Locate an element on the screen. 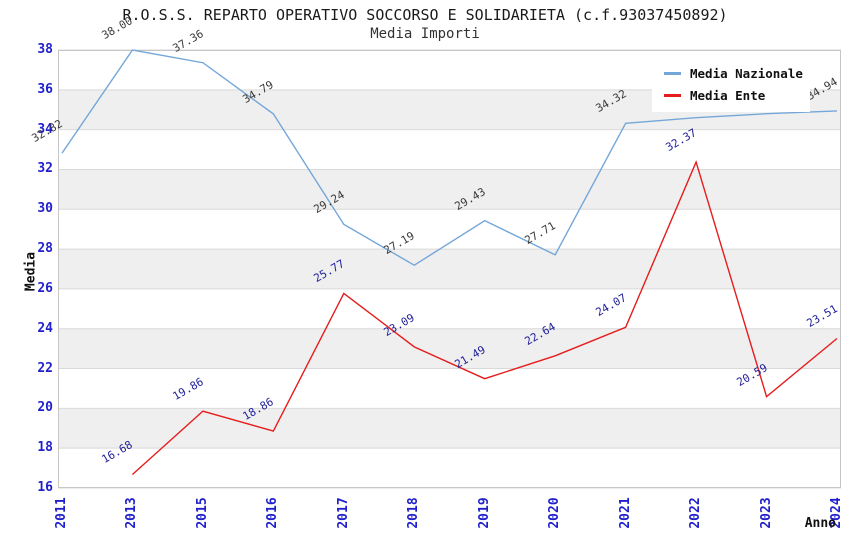  y-tick-label: 38 is located at coordinates (45, 49).